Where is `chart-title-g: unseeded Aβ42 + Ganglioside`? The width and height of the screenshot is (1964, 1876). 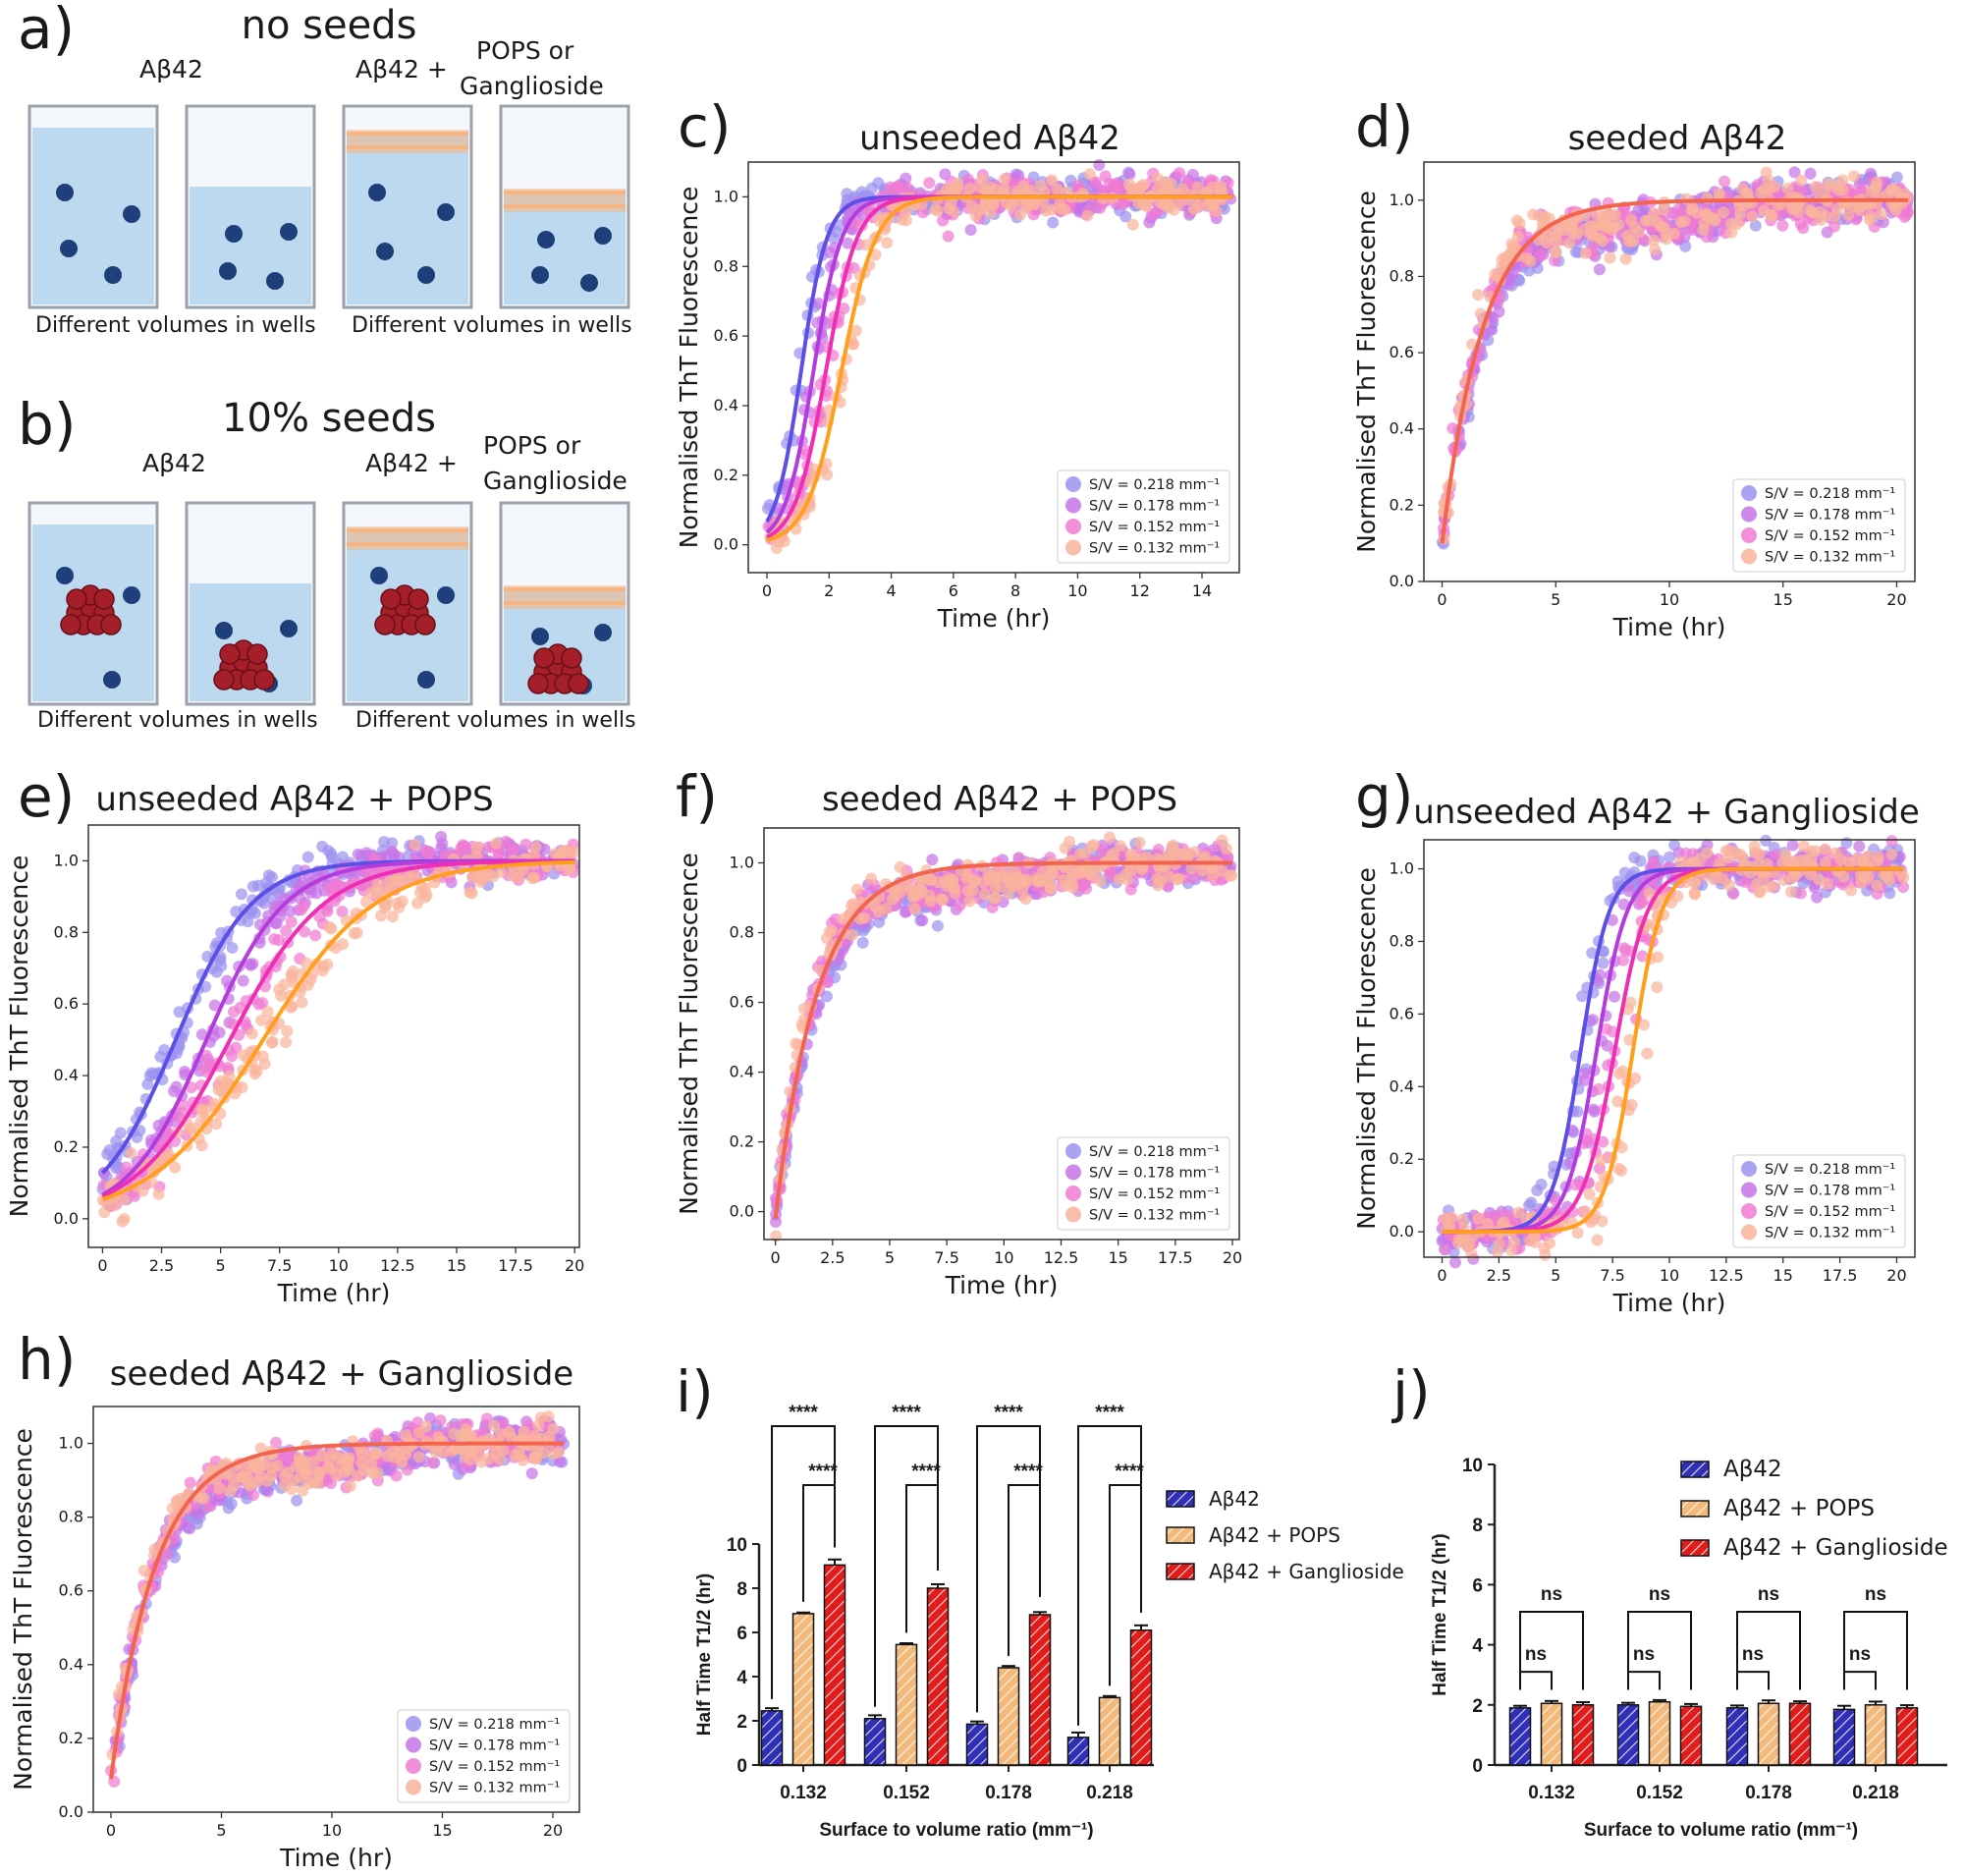
chart-title-g: unseeded Aβ42 + Ganglioside is located at coordinates (1666, 812).